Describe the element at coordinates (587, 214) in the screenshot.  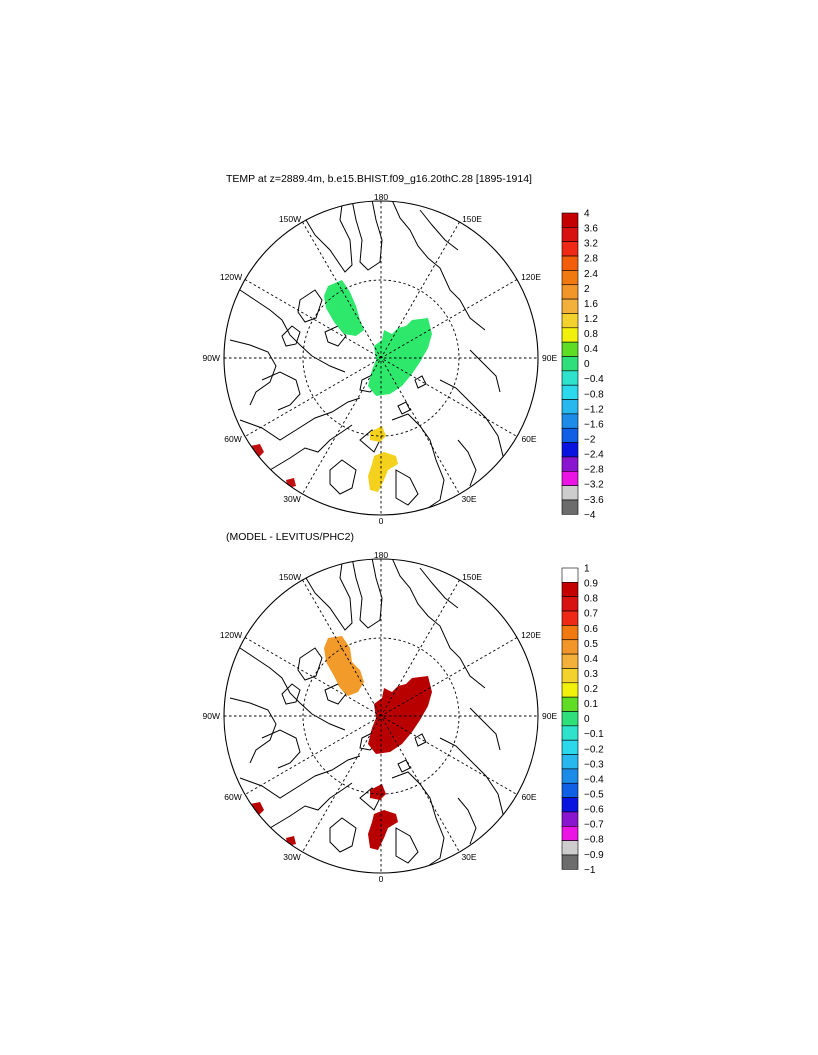
I see `colorbar-label: 4` at that location.